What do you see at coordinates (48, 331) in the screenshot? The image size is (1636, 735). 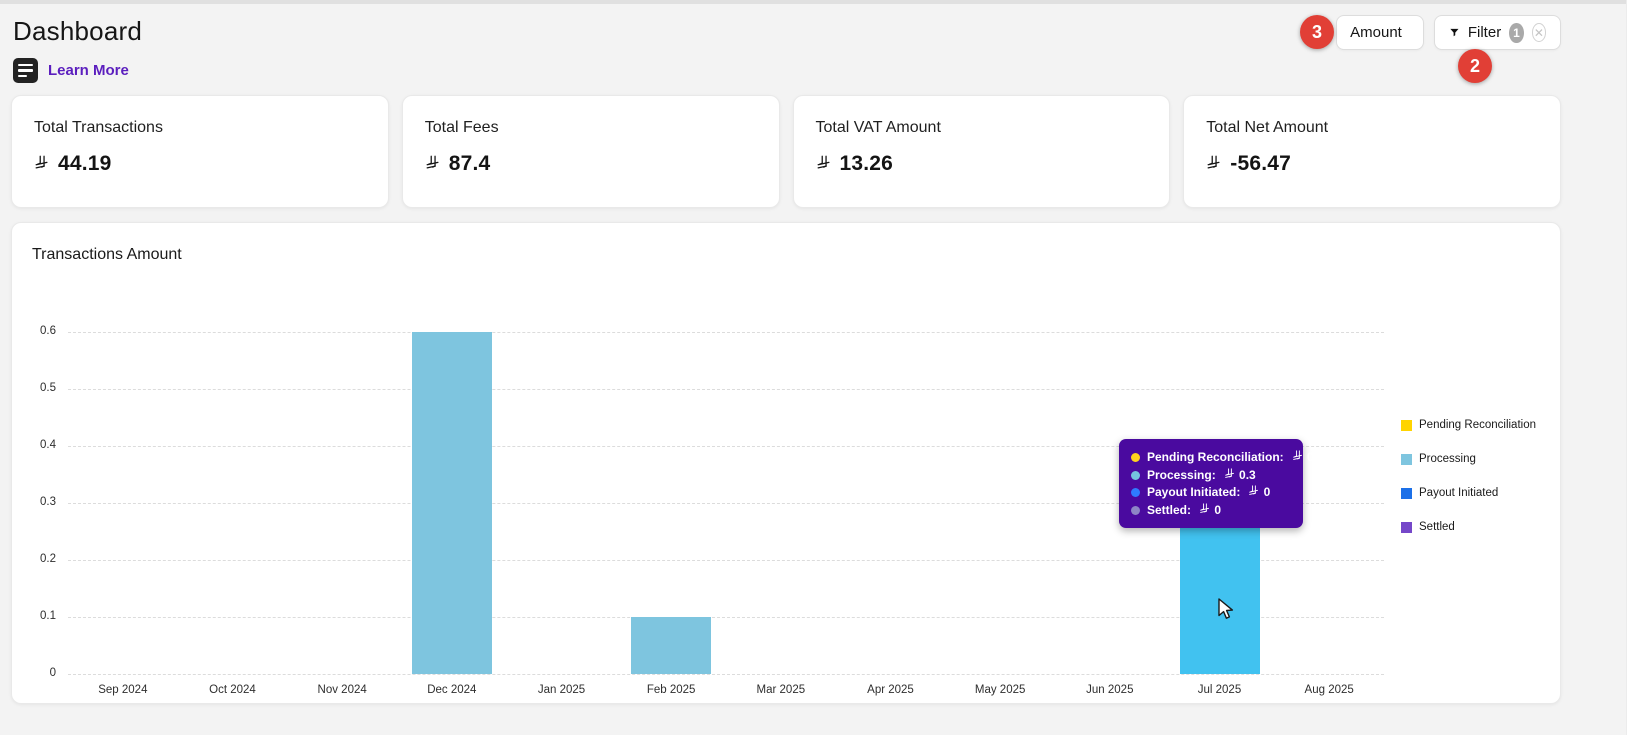 I see `y-axis-tick-label: 0.6` at bounding box center [48, 331].